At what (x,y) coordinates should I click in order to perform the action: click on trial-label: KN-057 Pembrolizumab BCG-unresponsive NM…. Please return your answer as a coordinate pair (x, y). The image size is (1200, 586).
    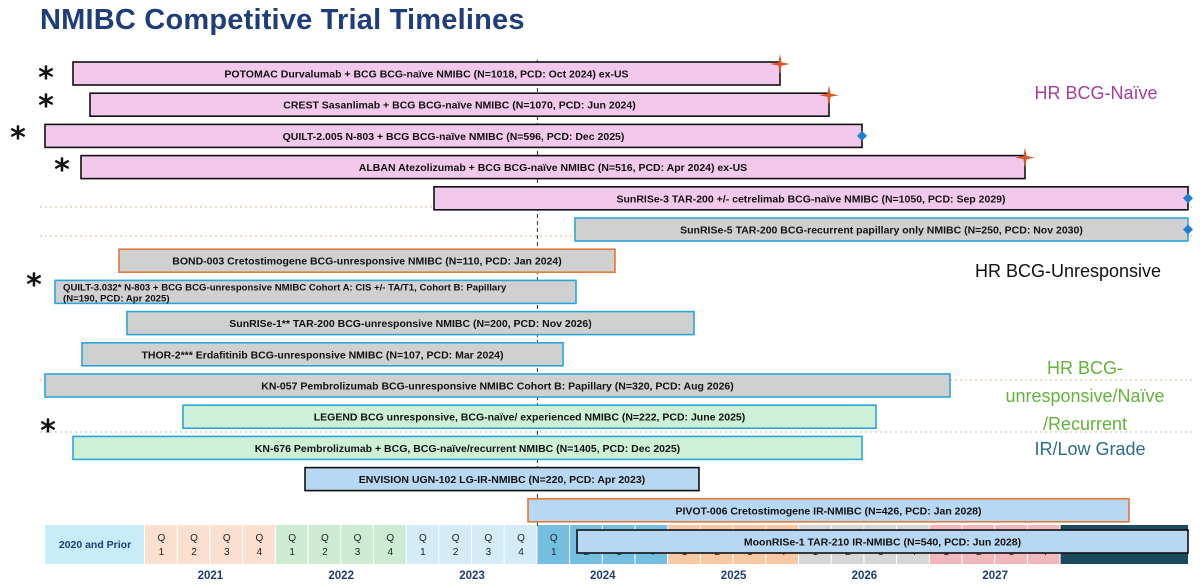
    Looking at the image, I should click on (497, 387).